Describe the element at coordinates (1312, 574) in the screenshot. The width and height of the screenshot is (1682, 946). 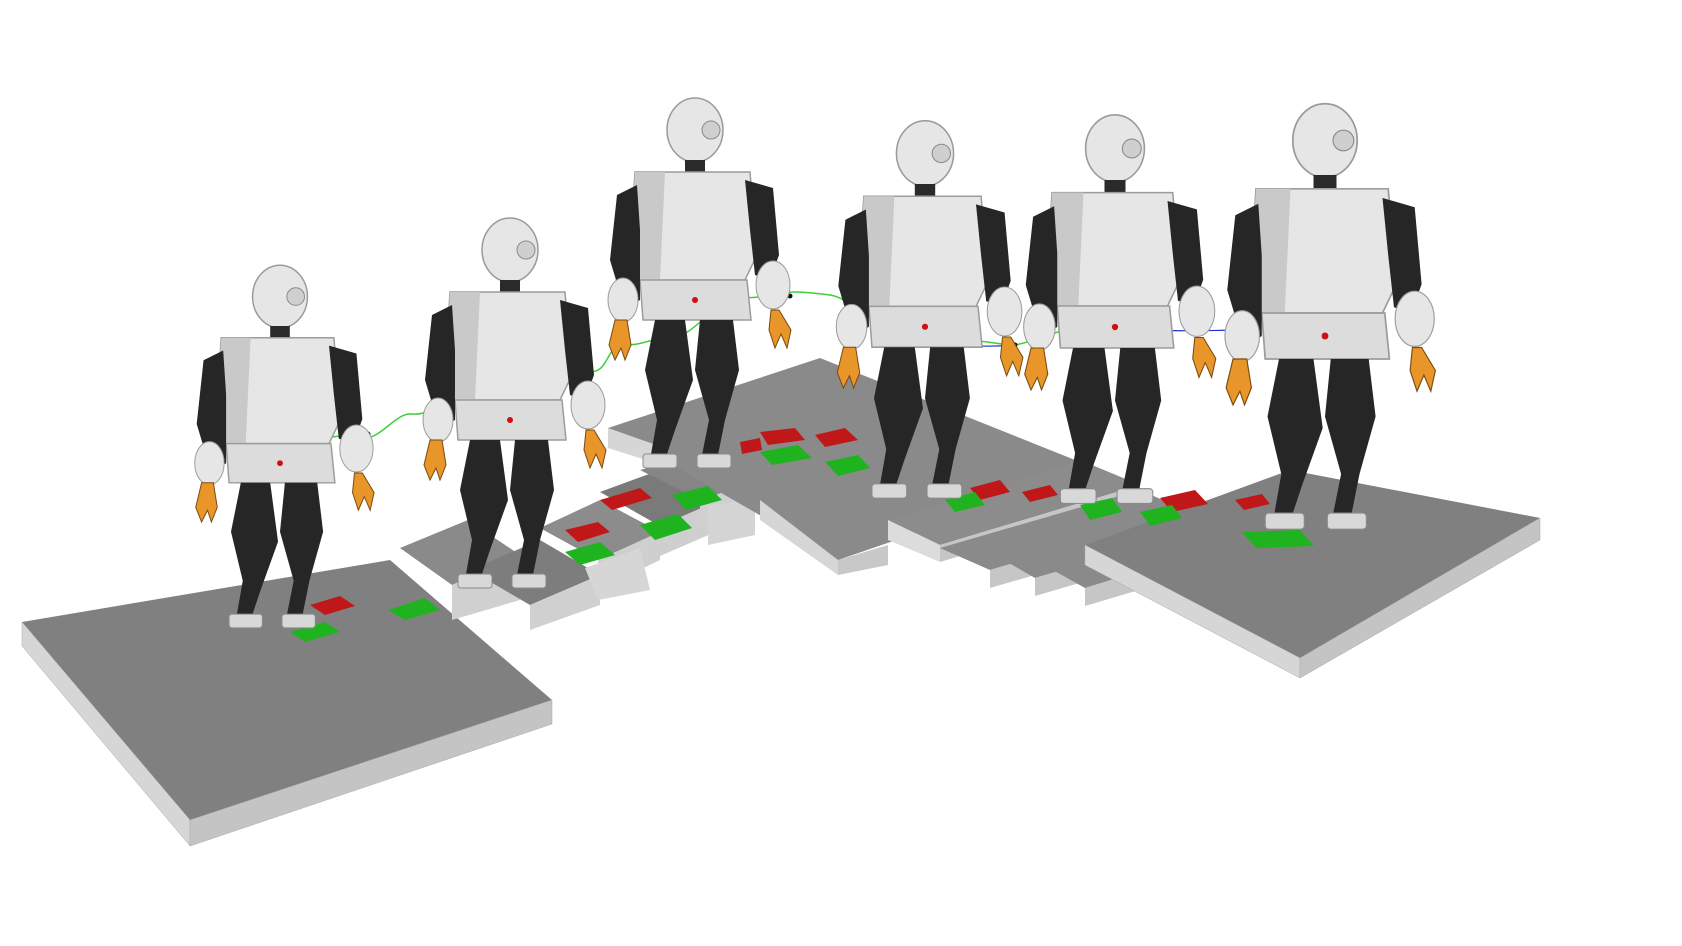
I see `end-platform` at that location.